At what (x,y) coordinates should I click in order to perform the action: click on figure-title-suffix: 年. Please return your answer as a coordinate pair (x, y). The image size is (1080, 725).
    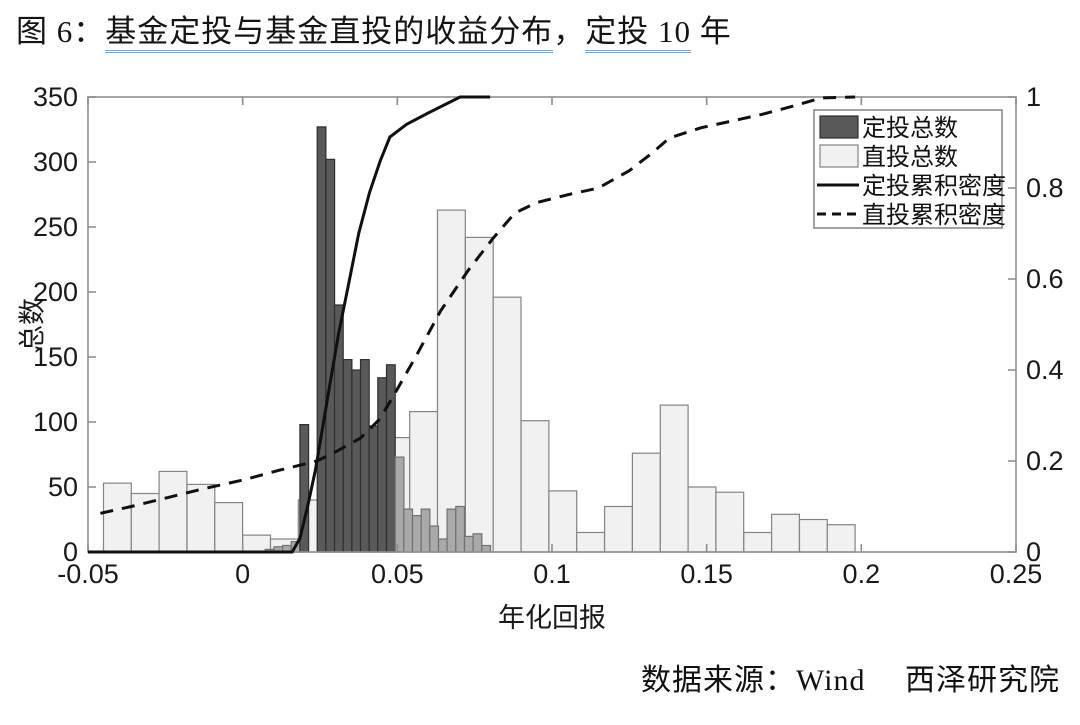
    Looking at the image, I should click on (711, 31).